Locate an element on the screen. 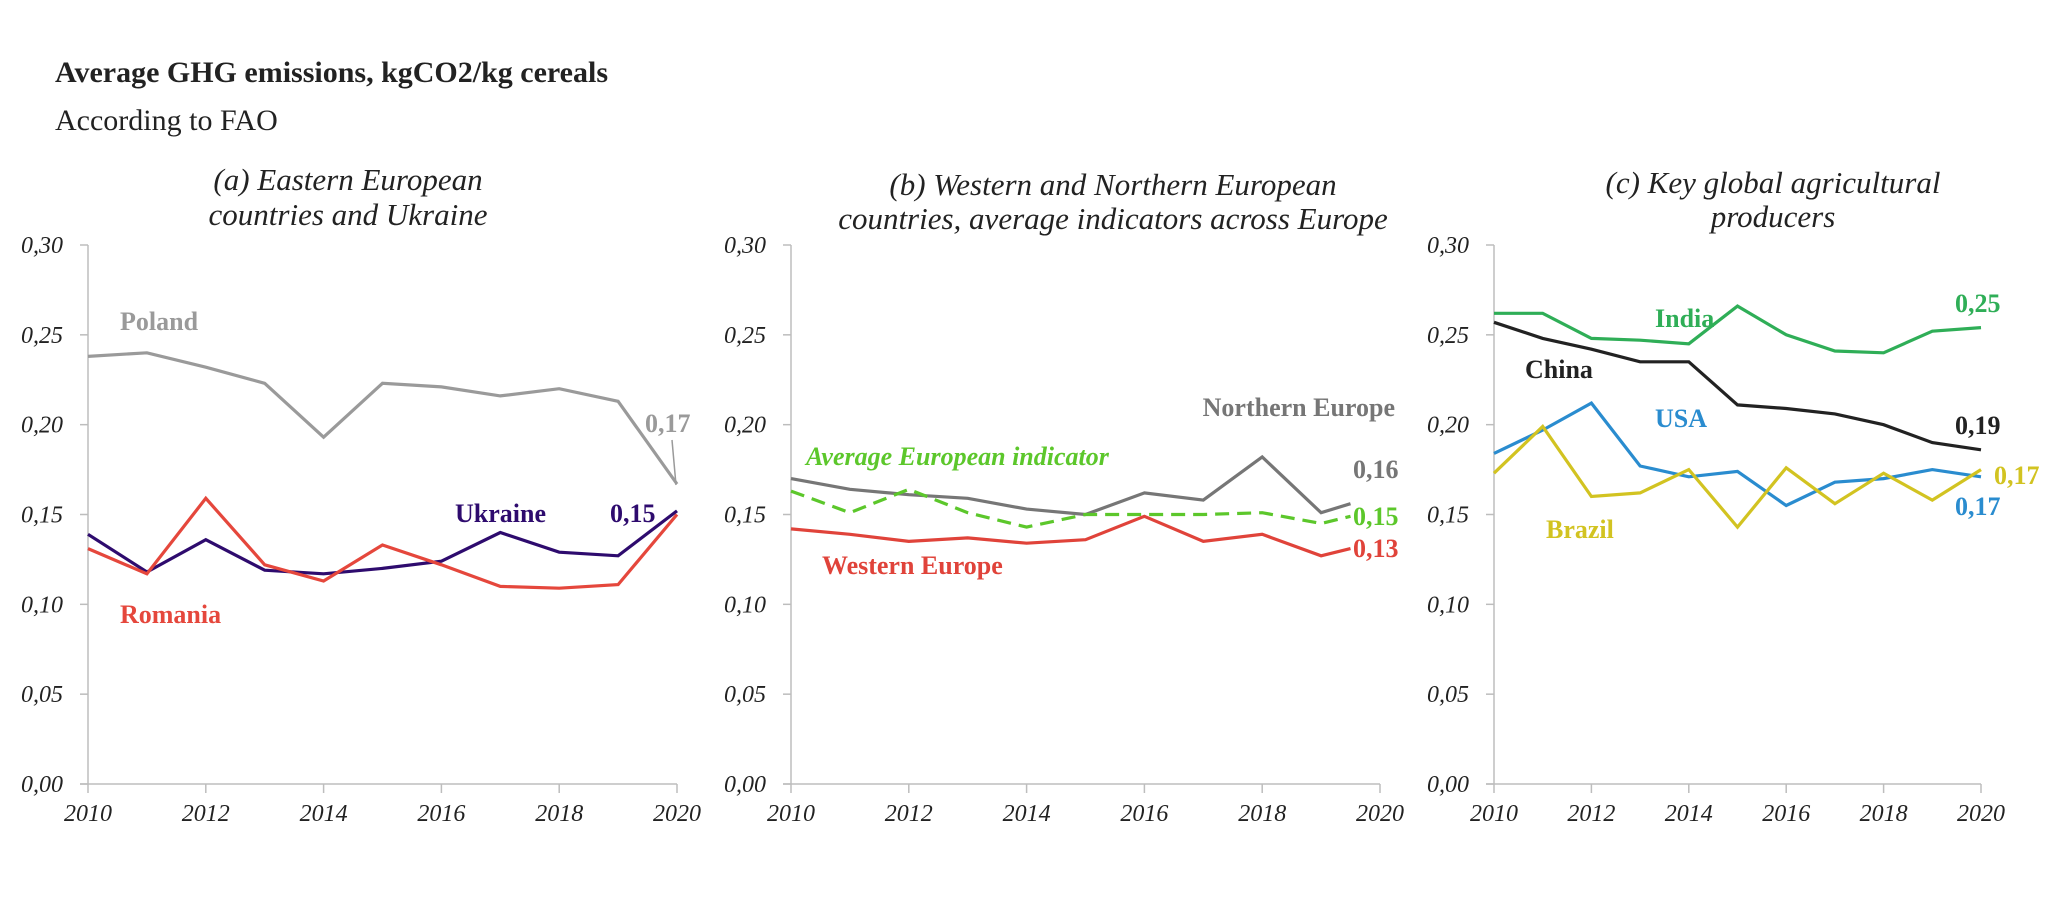 The image size is (2048, 897). series-name-label: Poland is located at coordinates (159, 321).